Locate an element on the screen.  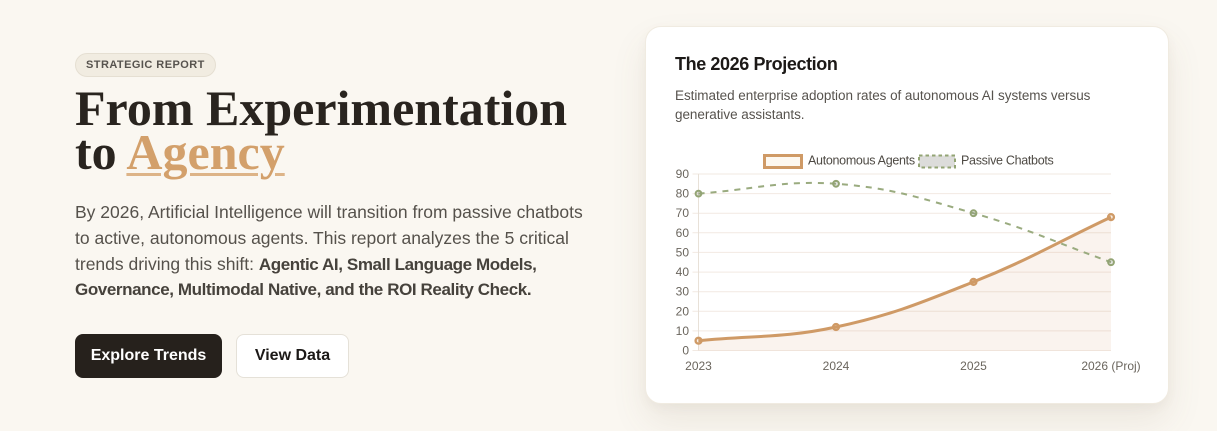
svg-text: 50 is located at coordinates (683, 252).